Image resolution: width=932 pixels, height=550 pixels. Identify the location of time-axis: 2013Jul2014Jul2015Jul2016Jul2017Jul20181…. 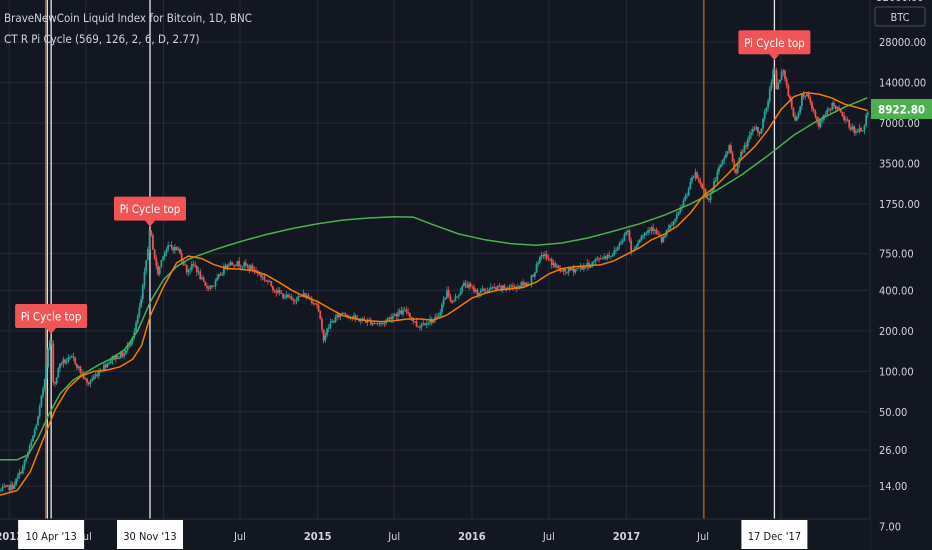
(435, 534).